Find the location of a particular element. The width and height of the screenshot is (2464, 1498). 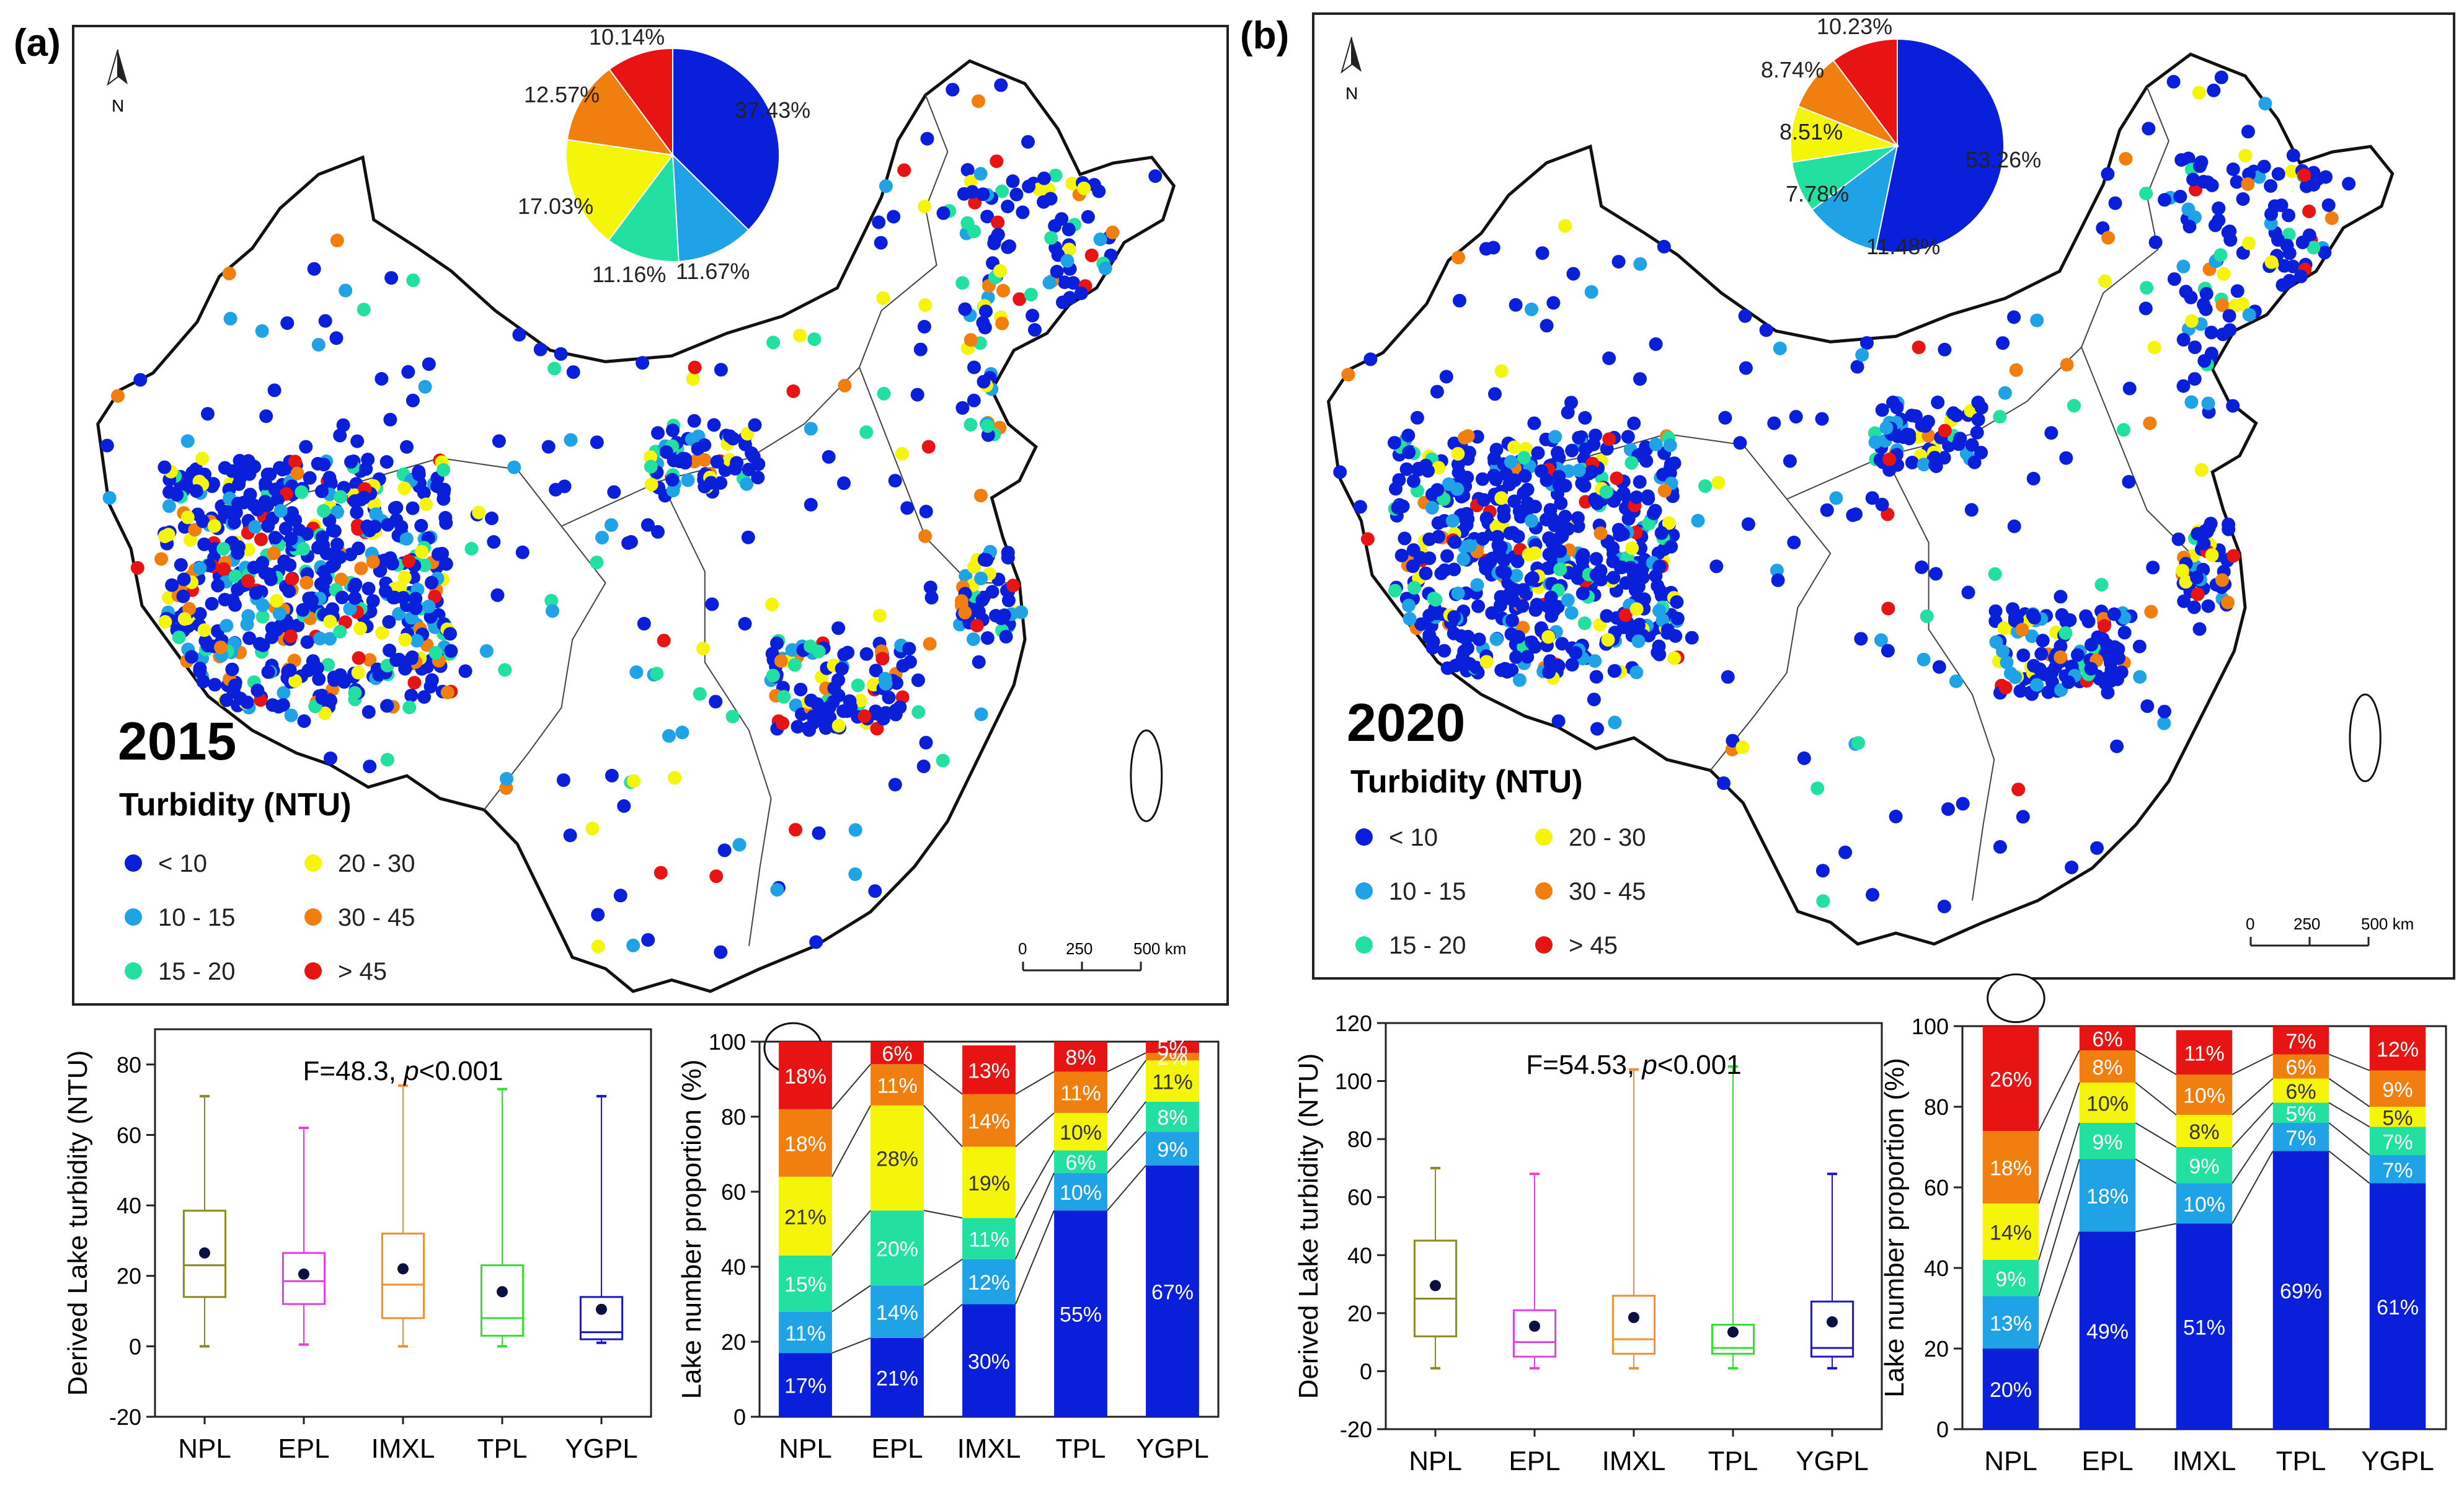

bar-label: 10% is located at coordinates (1081, 1133).